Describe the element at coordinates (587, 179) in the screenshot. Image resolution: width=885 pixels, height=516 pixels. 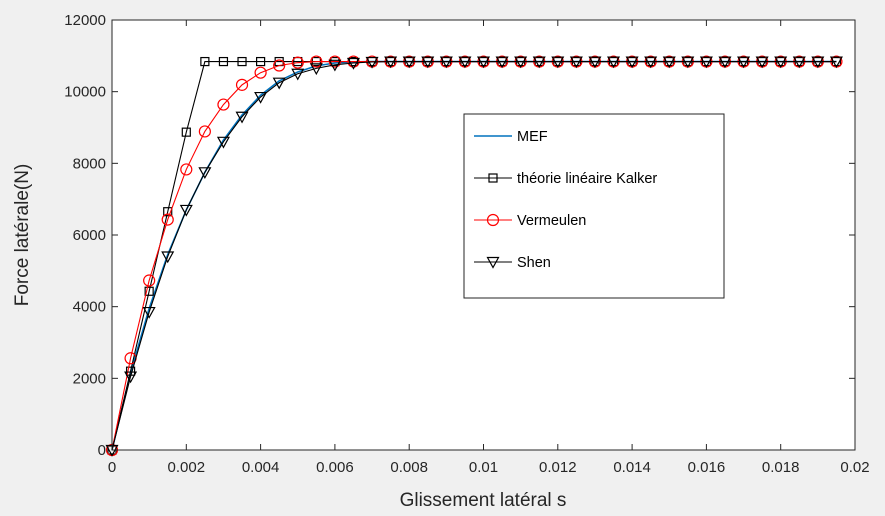
I see `legend-label: théorie linéaire Kalker` at that location.